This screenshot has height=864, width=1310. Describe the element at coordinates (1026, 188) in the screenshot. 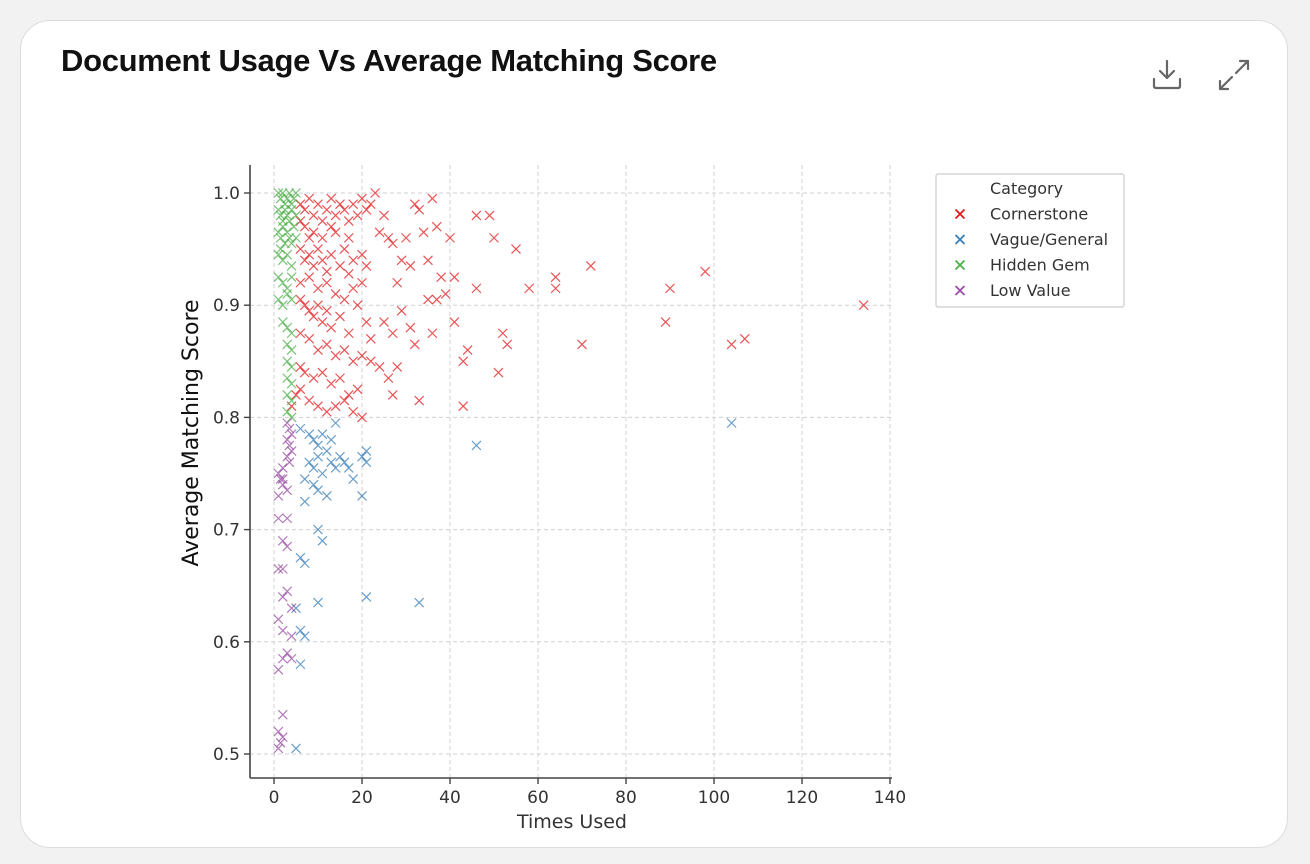

I see `legend-title: Category` at that location.